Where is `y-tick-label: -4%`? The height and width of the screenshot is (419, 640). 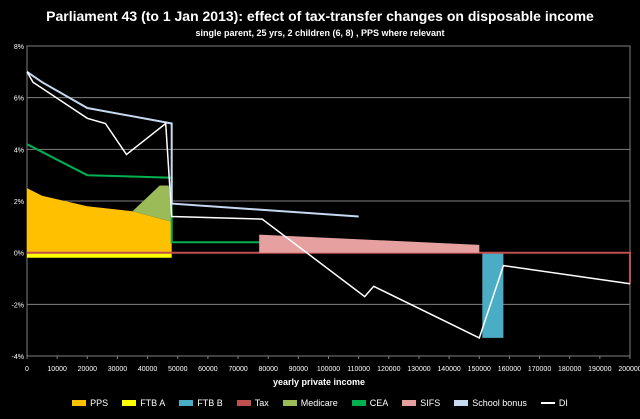
y-tick-label: -4% is located at coordinates (18, 357).